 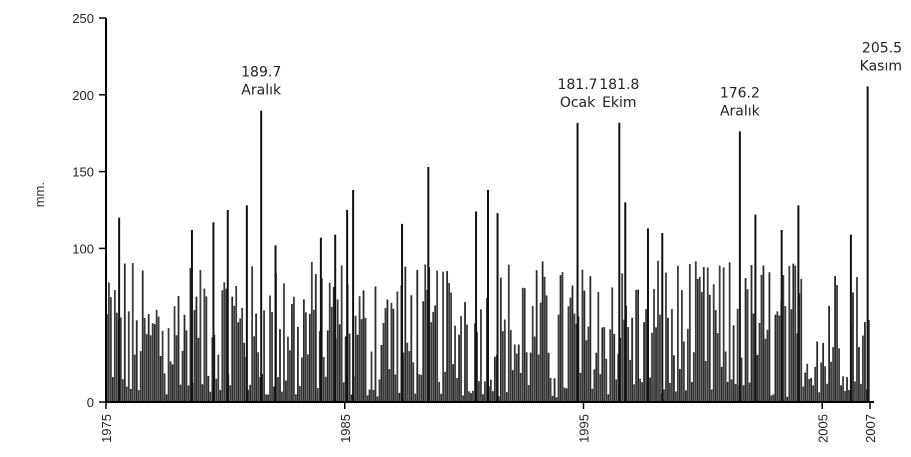 What do you see at coordinates (577, 85) in the screenshot?
I see `peak-value-label: 181.7` at bounding box center [577, 85].